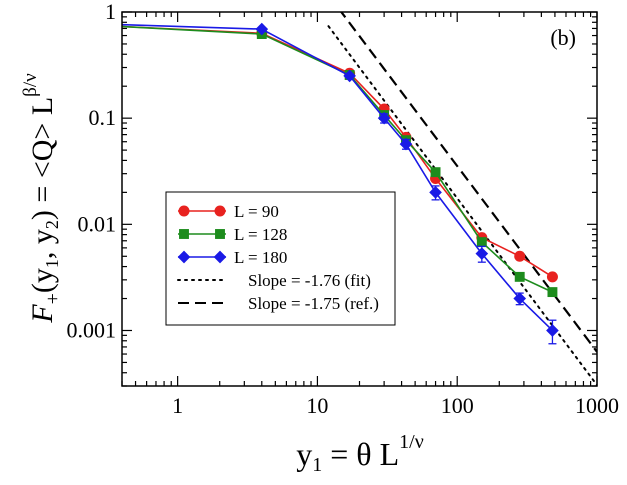 This screenshot has width=627, height=485. I want to click on x-tick-label: 1000, so click(597, 405).